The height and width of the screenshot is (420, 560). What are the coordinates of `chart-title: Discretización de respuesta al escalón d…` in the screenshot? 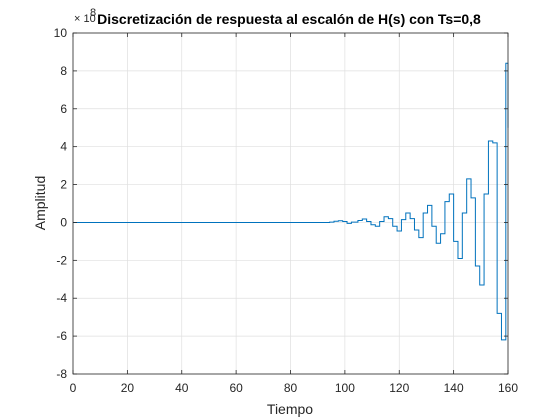 It's located at (289, 19).